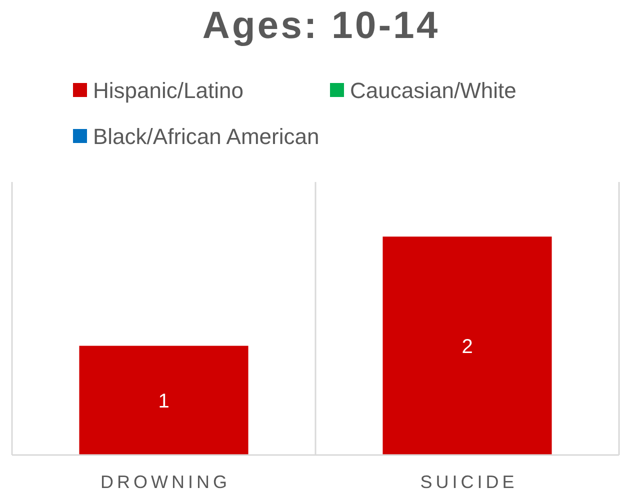 The height and width of the screenshot is (493, 620). What do you see at coordinates (168, 90) in the screenshot?
I see `legend-label: Hispanic/Latino` at bounding box center [168, 90].